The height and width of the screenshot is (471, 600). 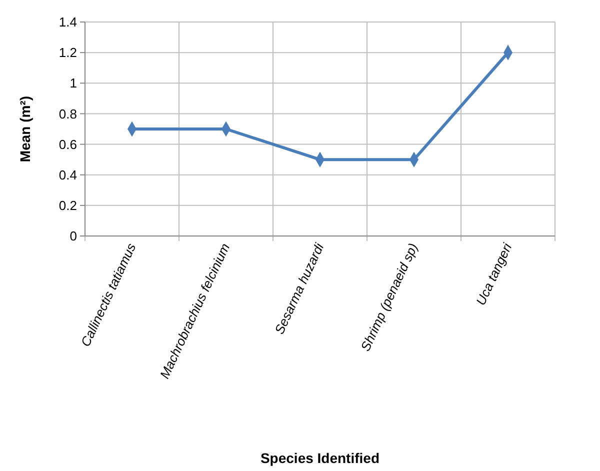 What do you see at coordinates (320, 458) in the screenshot?
I see `x-axis-title: Species Identified` at bounding box center [320, 458].